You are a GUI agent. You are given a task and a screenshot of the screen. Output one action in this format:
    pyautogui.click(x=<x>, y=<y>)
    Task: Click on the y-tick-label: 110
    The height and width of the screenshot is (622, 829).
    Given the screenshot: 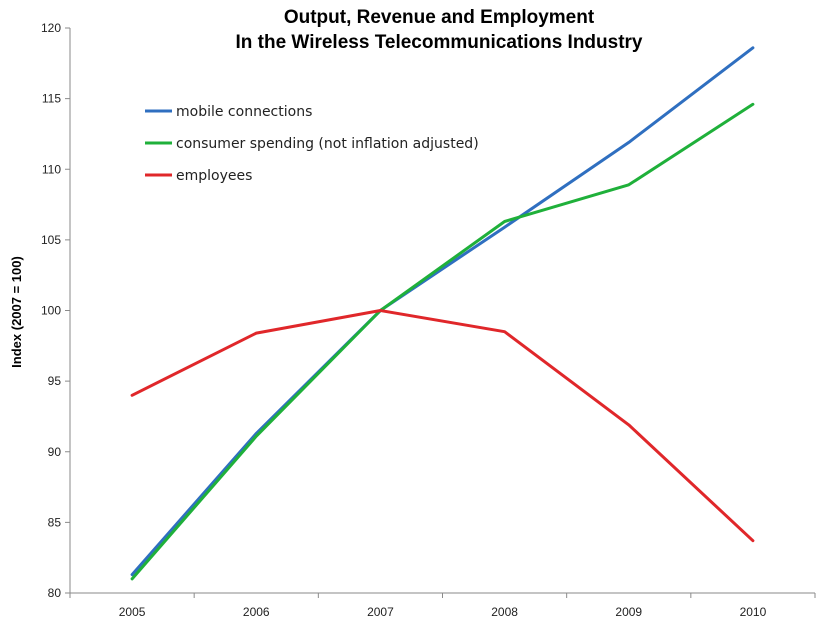 What is the action you would take?
    pyautogui.click(x=51, y=169)
    